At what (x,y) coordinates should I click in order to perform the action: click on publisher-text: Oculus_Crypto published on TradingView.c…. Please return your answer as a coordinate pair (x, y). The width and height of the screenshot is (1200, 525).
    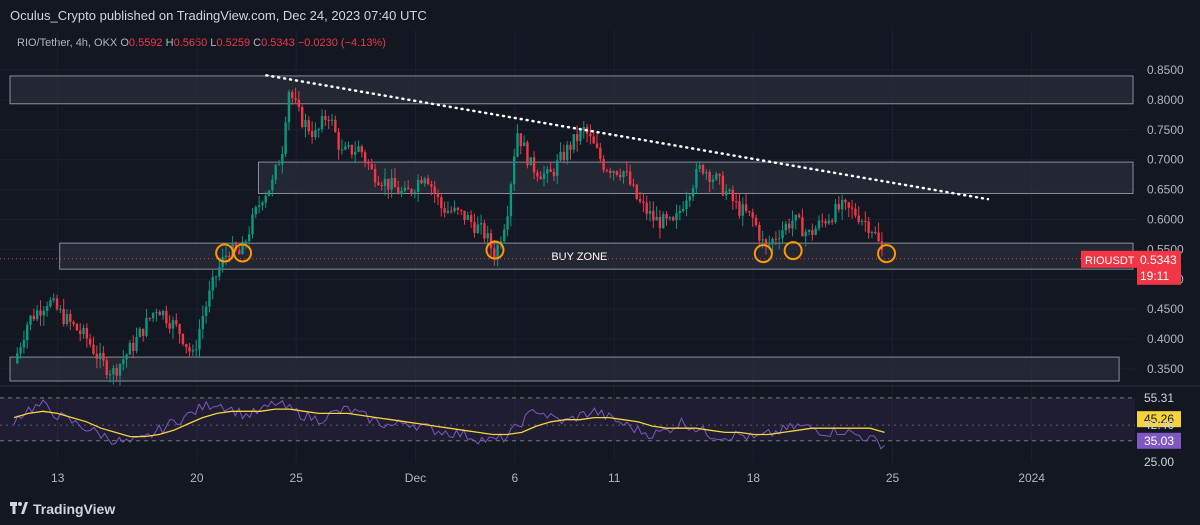
    Looking at the image, I should click on (218, 15).